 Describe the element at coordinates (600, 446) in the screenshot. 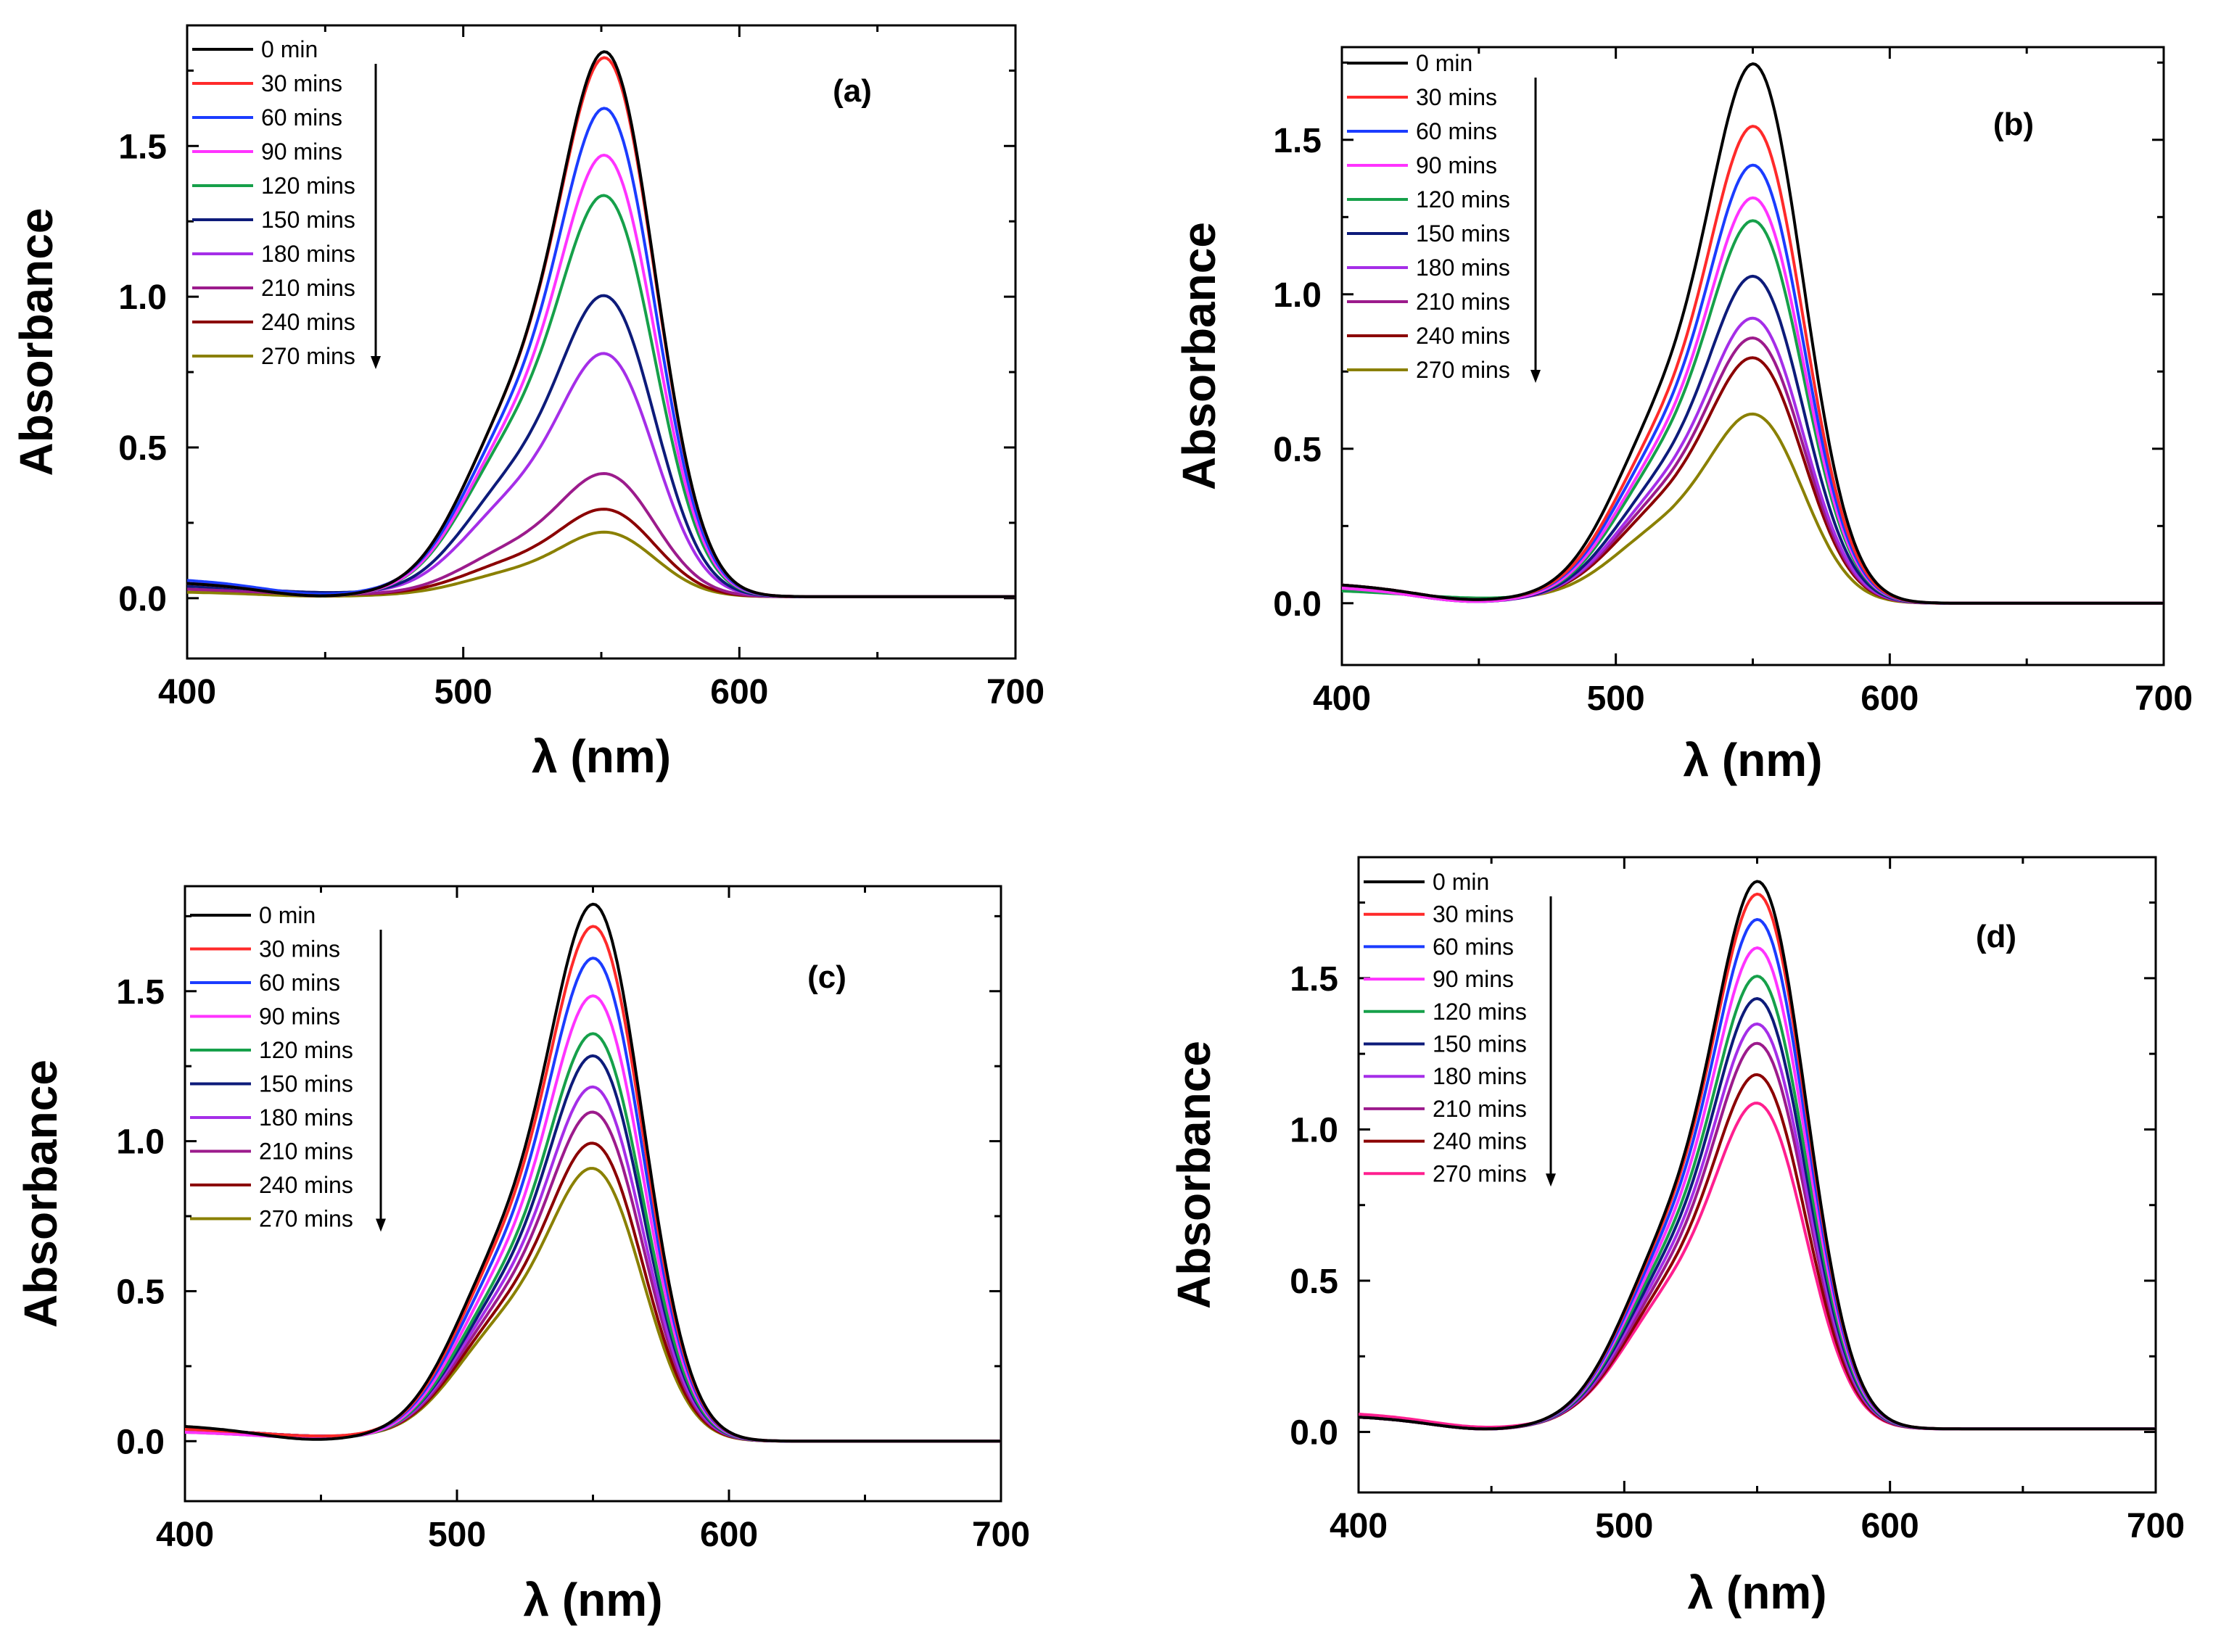

I see `series-line-150-mins` at that location.